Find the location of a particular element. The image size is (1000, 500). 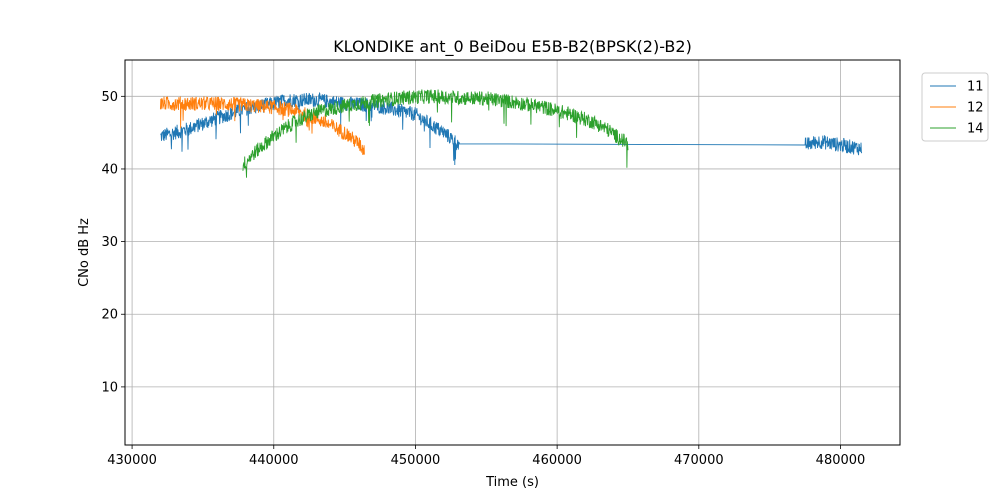

x-tick-label: 440000 is located at coordinates (274, 460).